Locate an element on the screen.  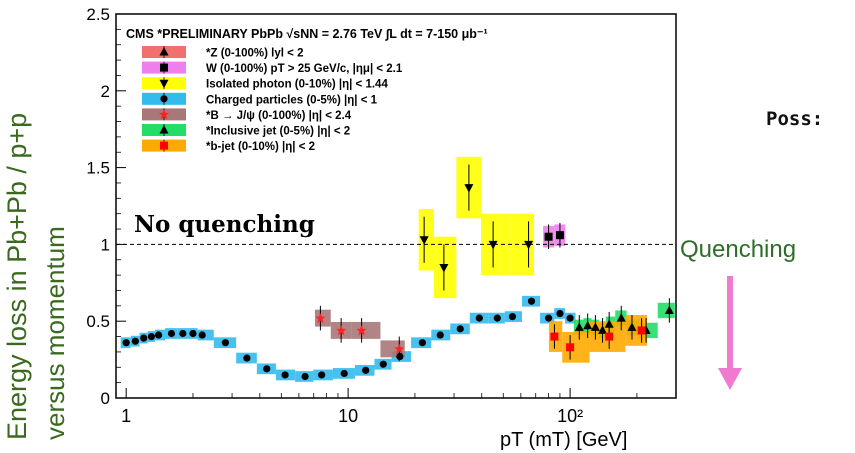
side-text: Poss: is located at coordinates (795, 119).